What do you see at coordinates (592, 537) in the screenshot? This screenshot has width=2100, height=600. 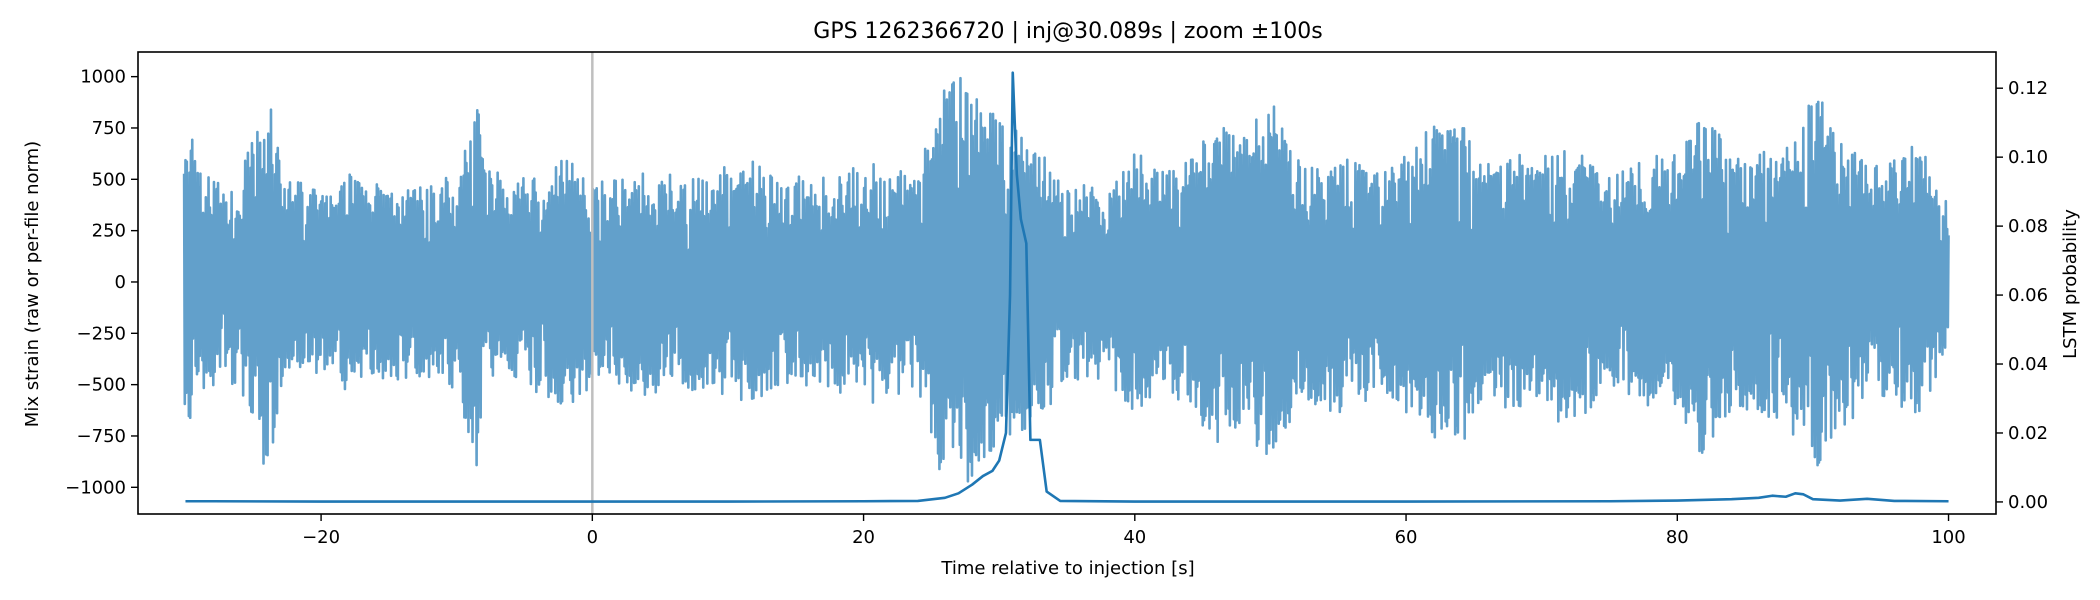 I see `x-tick-label: 0` at bounding box center [592, 537].